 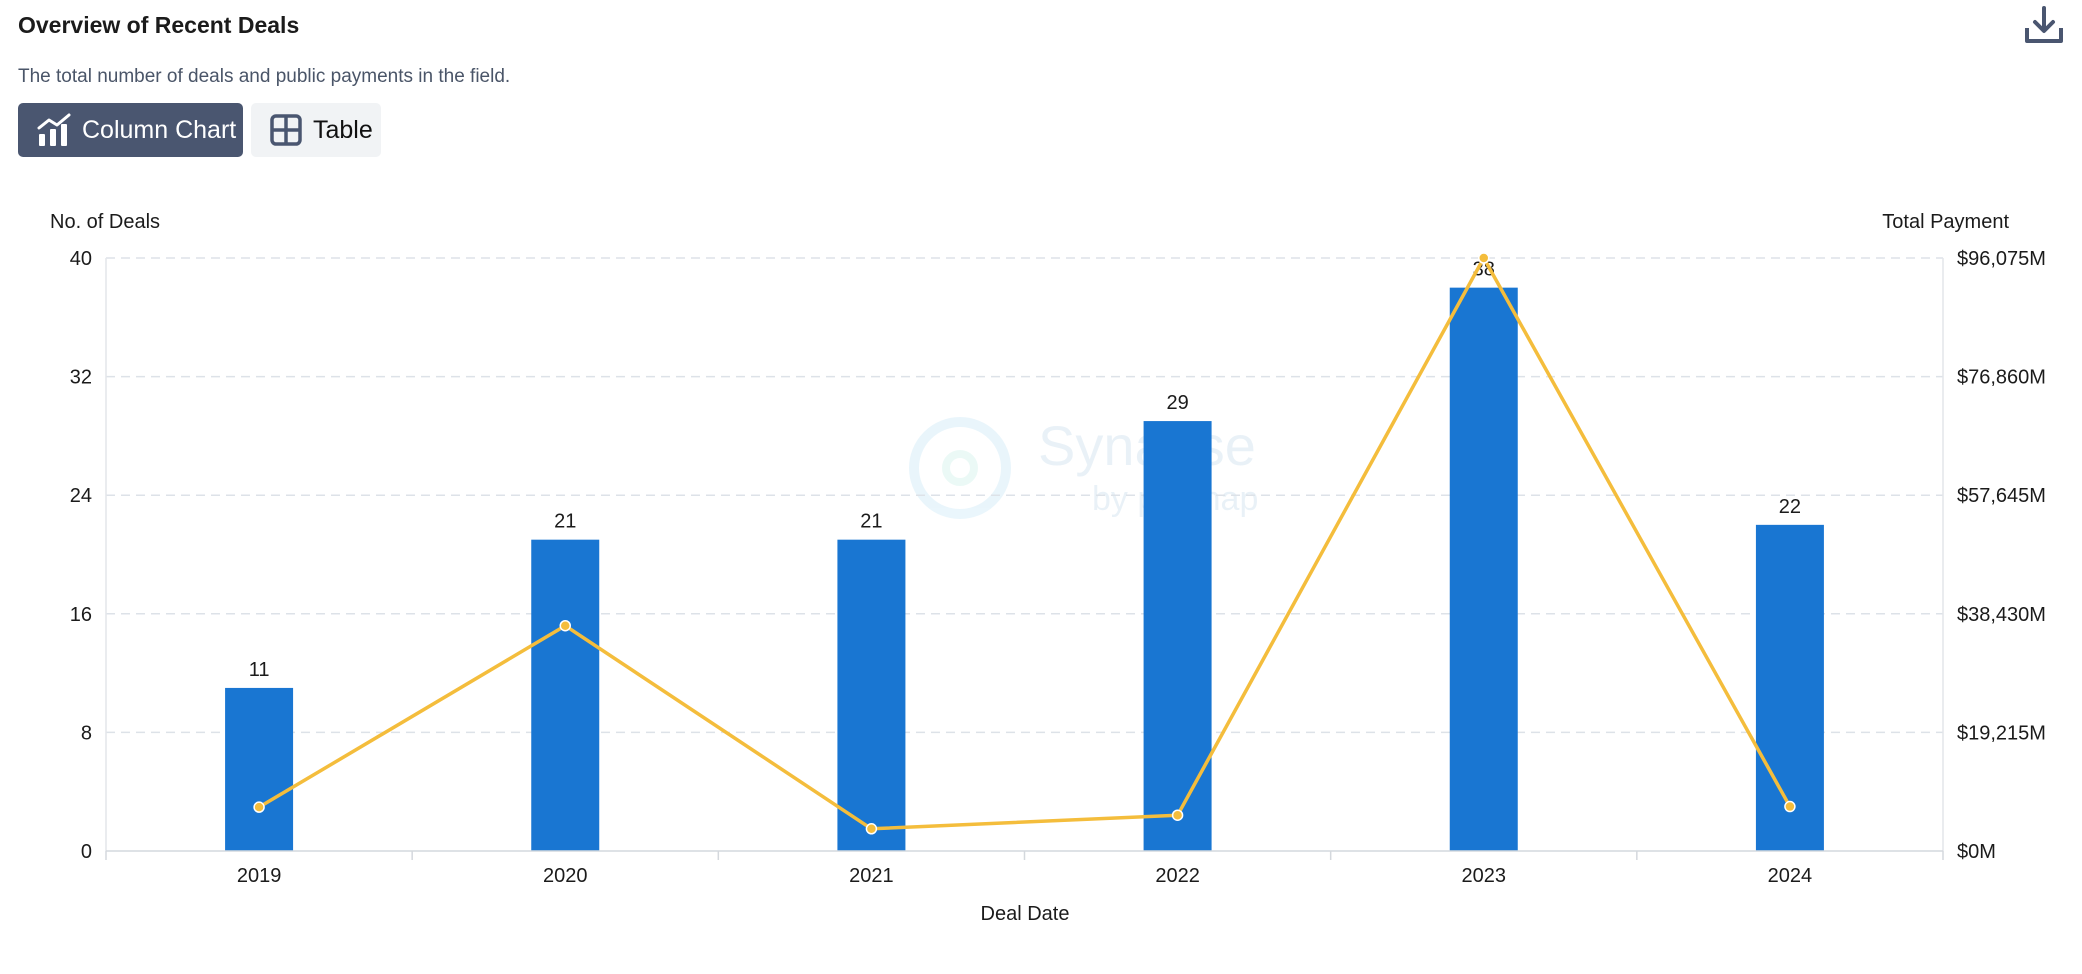 What do you see at coordinates (1177, 876) in the screenshot?
I see `x-tick-label: 2022` at bounding box center [1177, 876].